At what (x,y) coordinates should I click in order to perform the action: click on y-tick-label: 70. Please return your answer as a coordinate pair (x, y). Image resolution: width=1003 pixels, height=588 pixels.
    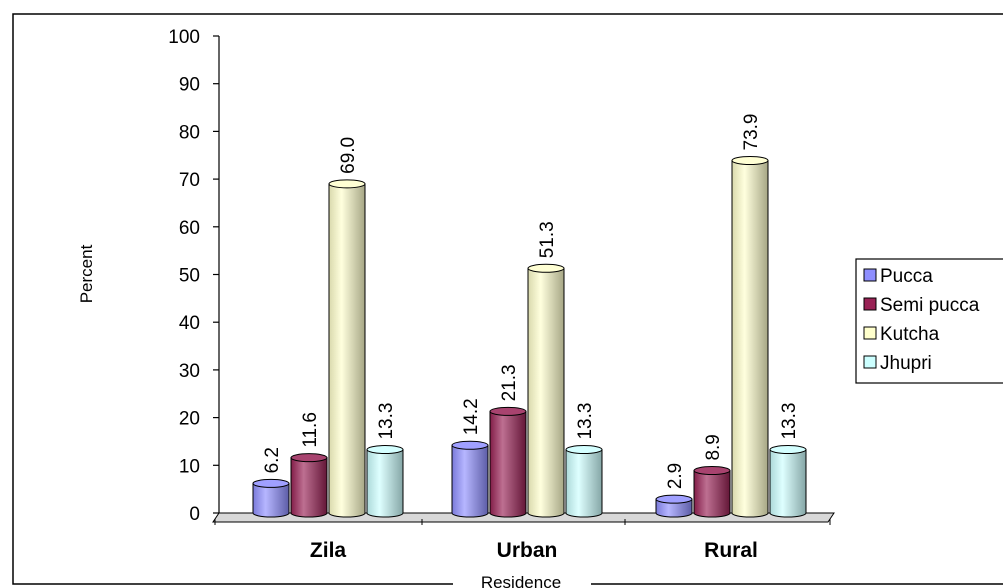
    Looking at the image, I should click on (189, 180).